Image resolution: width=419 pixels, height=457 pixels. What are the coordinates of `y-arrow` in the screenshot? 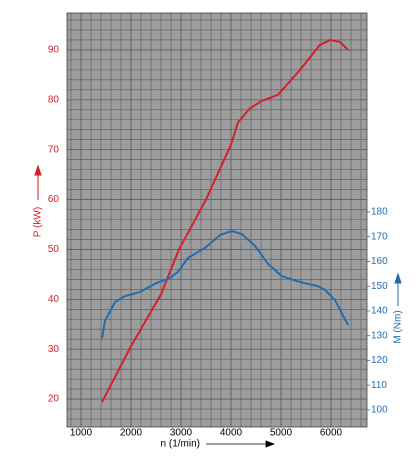 It's located at (38, 182).